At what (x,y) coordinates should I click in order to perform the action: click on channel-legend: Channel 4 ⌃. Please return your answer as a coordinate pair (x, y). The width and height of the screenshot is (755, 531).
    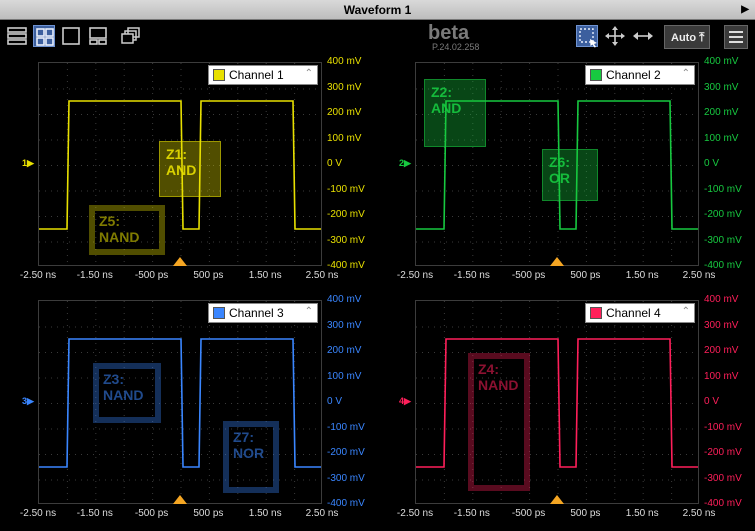
    Looking at the image, I should click on (640, 313).